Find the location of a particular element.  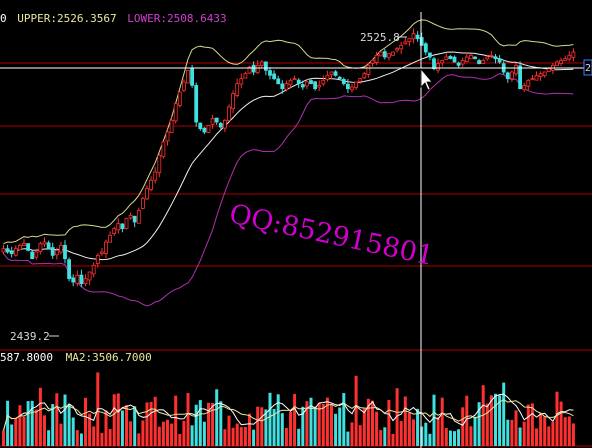

lower-label: LOWER: is located at coordinates (147, 18).